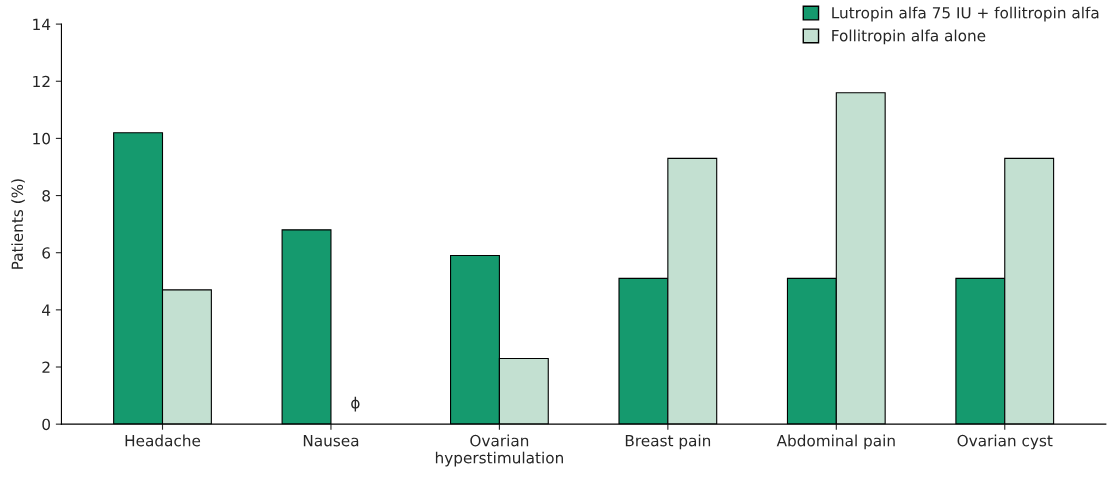 This screenshot has width=1117, height=482. What do you see at coordinates (46, 367) in the screenshot?
I see `y-tick-label: 2` at bounding box center [46, 367].